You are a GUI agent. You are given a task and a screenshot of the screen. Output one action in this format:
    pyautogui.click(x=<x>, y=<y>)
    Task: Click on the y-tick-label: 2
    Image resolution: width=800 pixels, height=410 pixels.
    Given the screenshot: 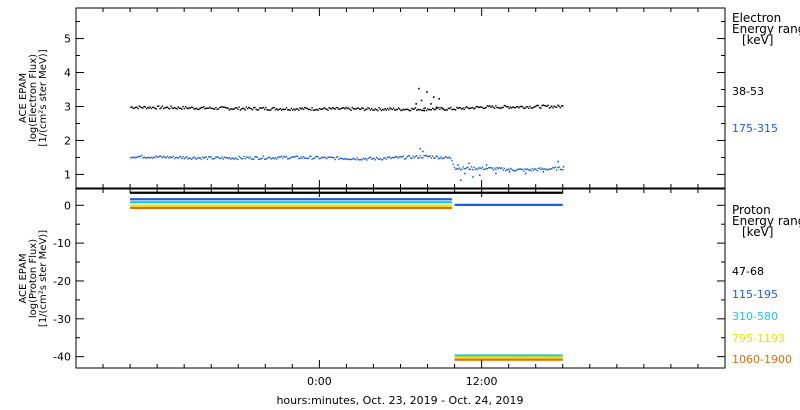 What is the action you would take?
    pyautogui.click(x=67, y=140)
    